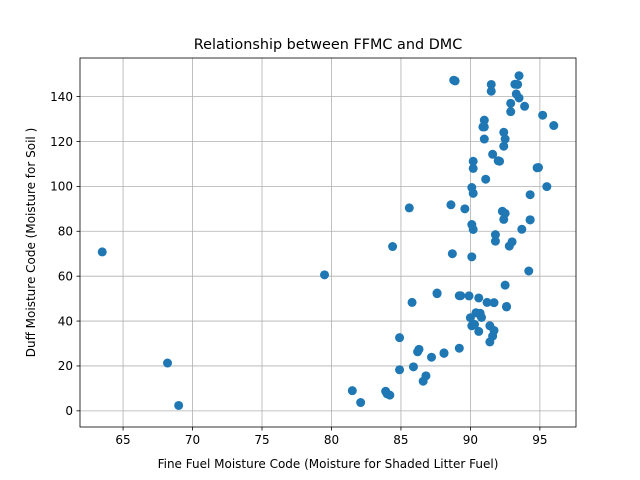  I want to click on chart-title: Relationship between FFMC and DMC, so click(328, 45).